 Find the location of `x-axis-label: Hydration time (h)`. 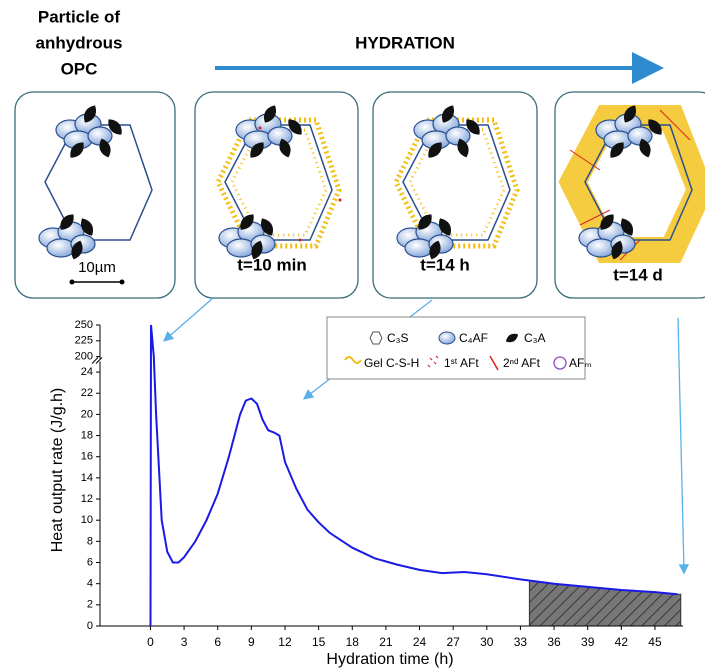

x-axis-label: Hydration time (h) is located at coordinates (389, 659).